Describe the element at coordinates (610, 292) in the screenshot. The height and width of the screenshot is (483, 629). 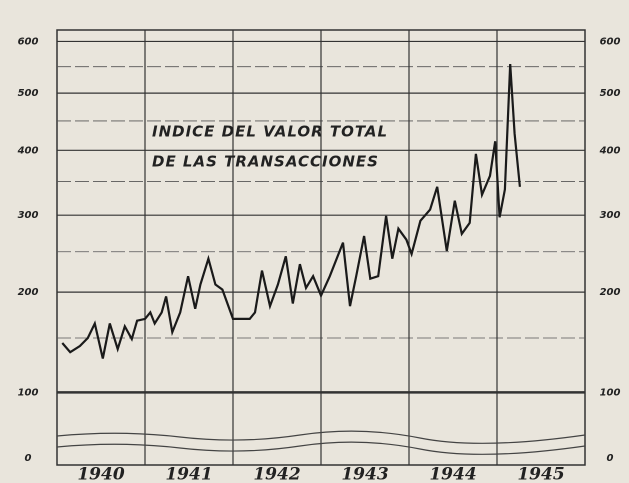
I see `y-tick-label-right: 200` at that location.